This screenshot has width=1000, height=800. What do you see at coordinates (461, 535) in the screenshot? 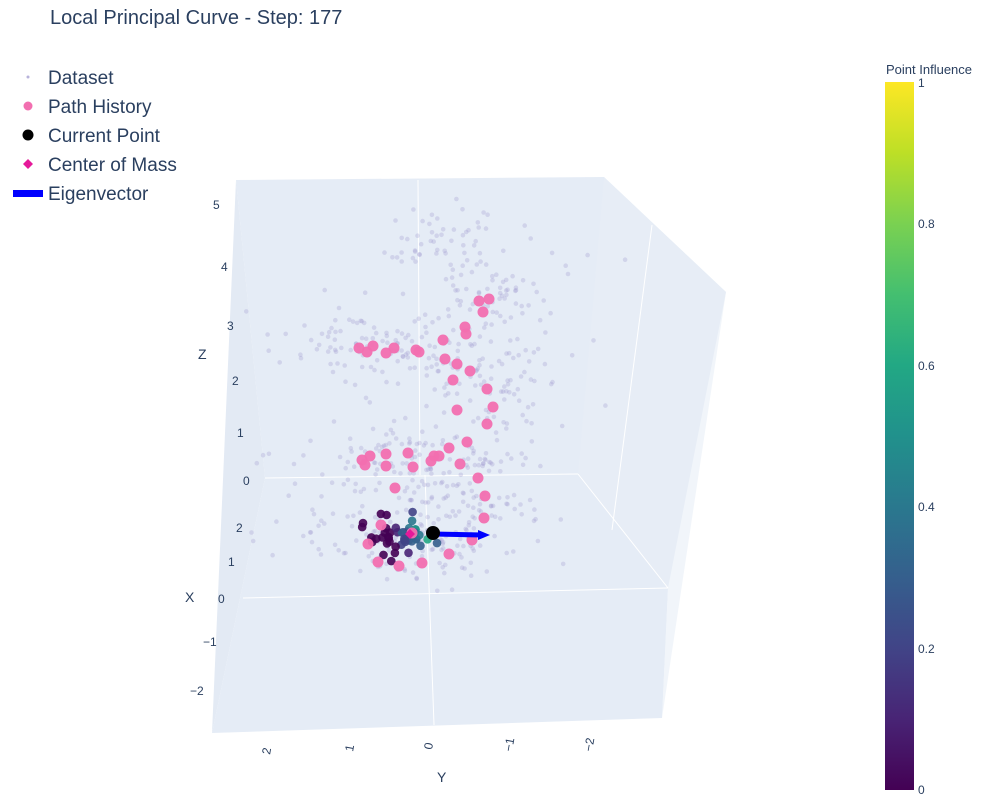
I see `eigenvector-arrow` at bounding box center [461, 535].